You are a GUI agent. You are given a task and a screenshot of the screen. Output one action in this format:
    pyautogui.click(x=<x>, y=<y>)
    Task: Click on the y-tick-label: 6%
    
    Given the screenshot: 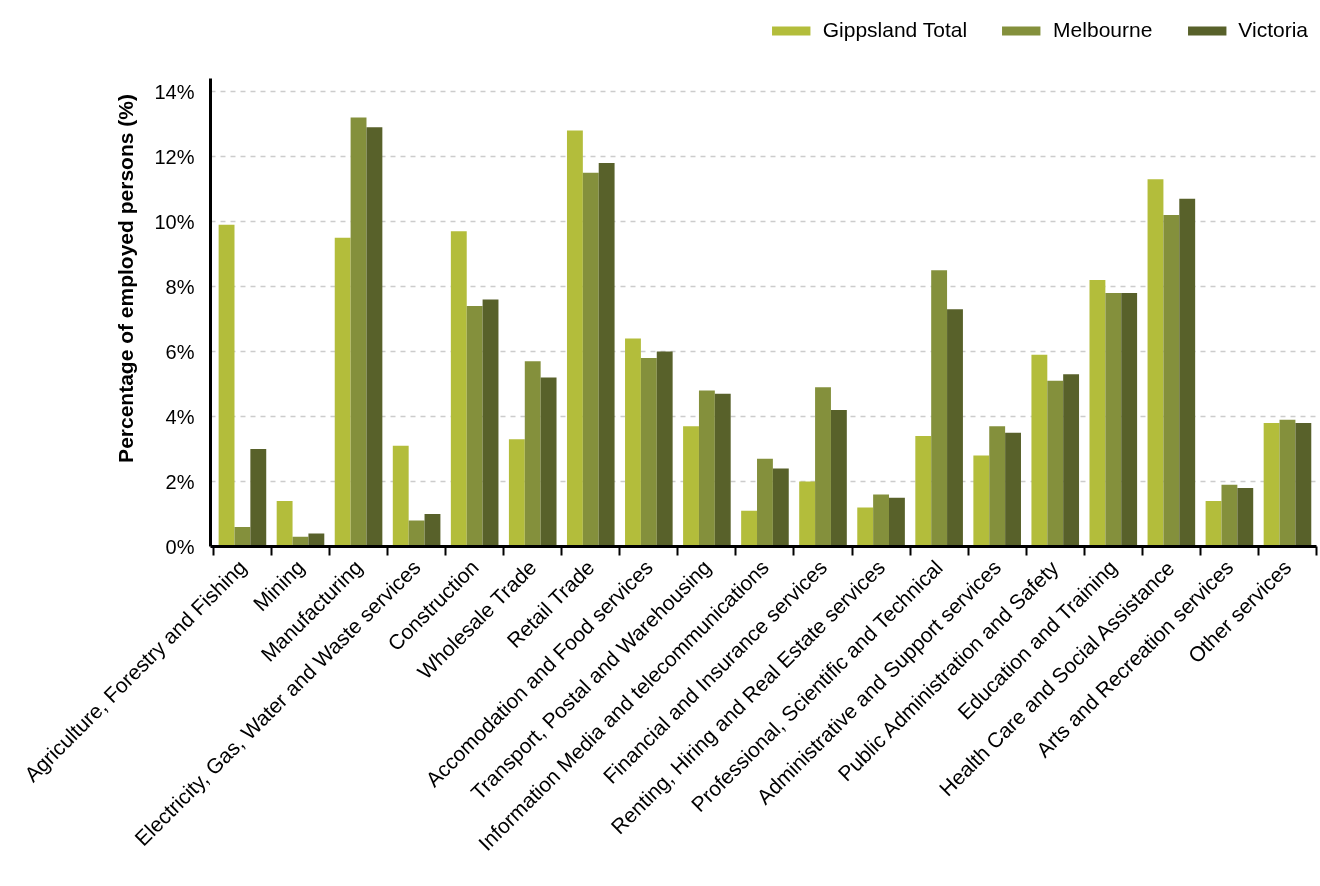 What is the action you would take?
    pyautogui.click(x=180, y=351)
    